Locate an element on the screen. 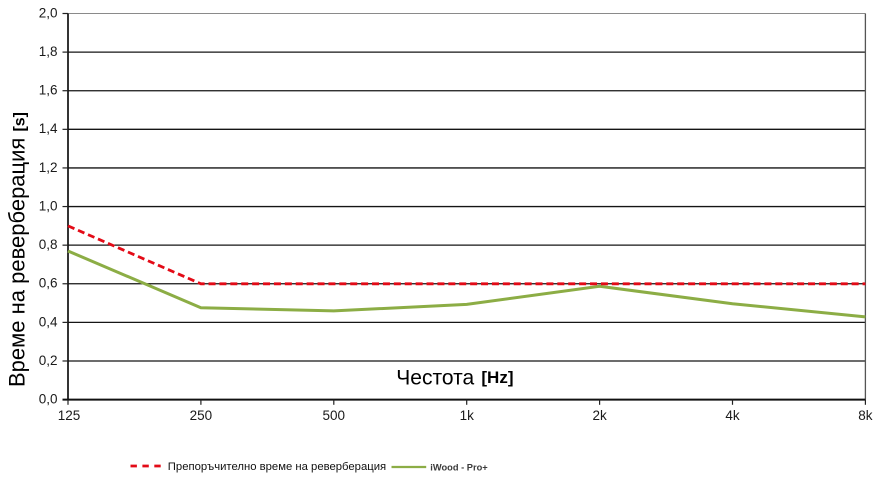 Image resolution: width=883 pixels, height=484 pixels. svg-text: 4k is located at coordinates (732, 415).